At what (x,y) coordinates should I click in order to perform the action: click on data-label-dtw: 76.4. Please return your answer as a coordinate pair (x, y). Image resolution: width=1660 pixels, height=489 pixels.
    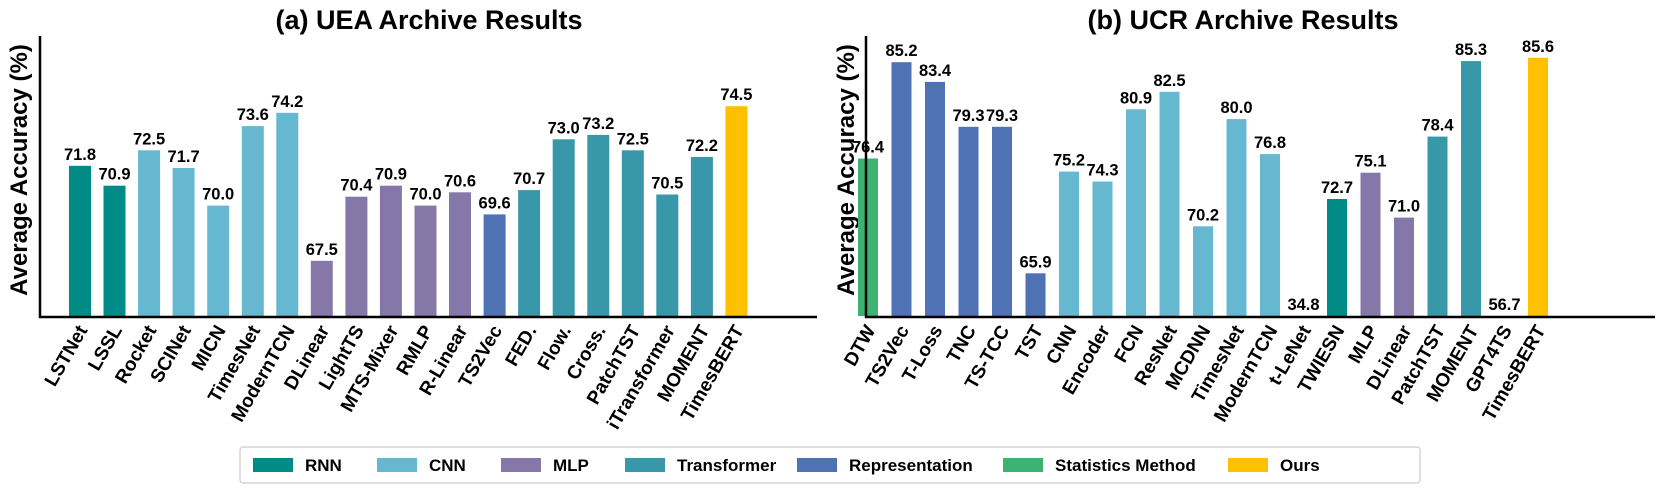
    Looking at the image, I should click on (868, 148).